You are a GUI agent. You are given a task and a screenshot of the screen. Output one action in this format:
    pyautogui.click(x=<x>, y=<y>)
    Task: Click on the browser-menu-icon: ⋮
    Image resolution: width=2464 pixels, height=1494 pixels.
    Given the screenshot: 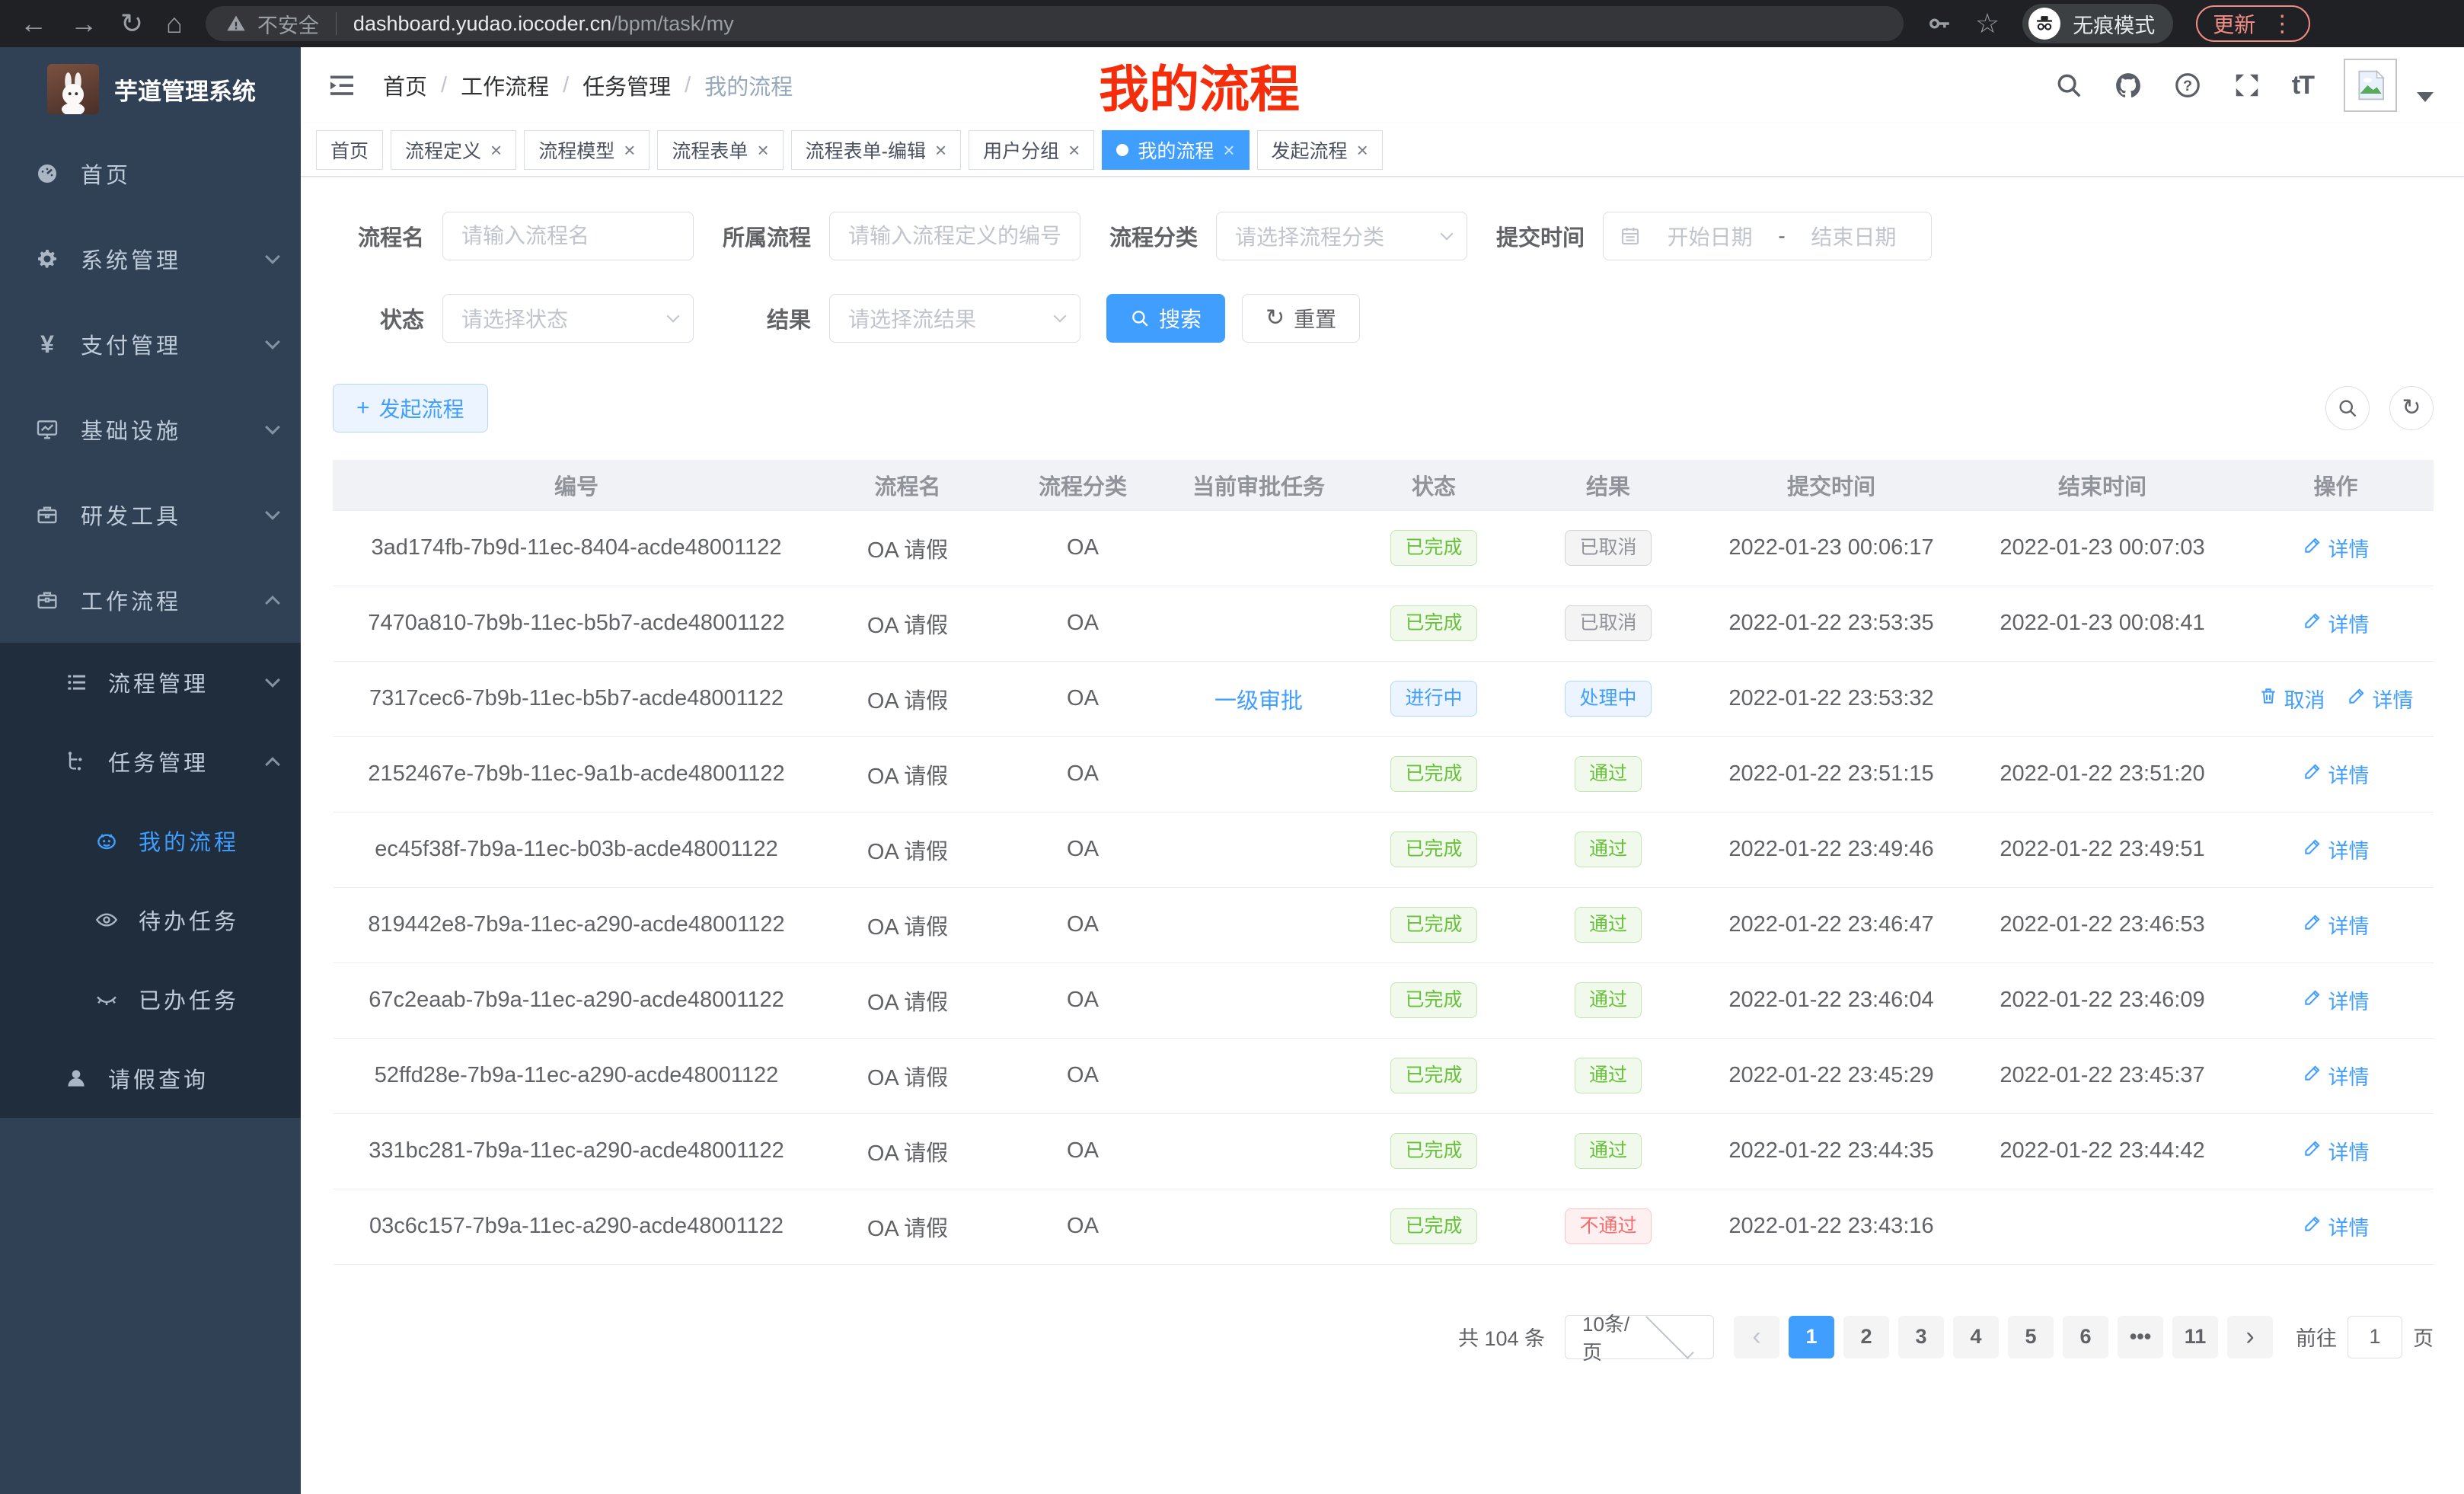 What is the action you would take?
    pyautogui.click(x=2282, y=24)
    